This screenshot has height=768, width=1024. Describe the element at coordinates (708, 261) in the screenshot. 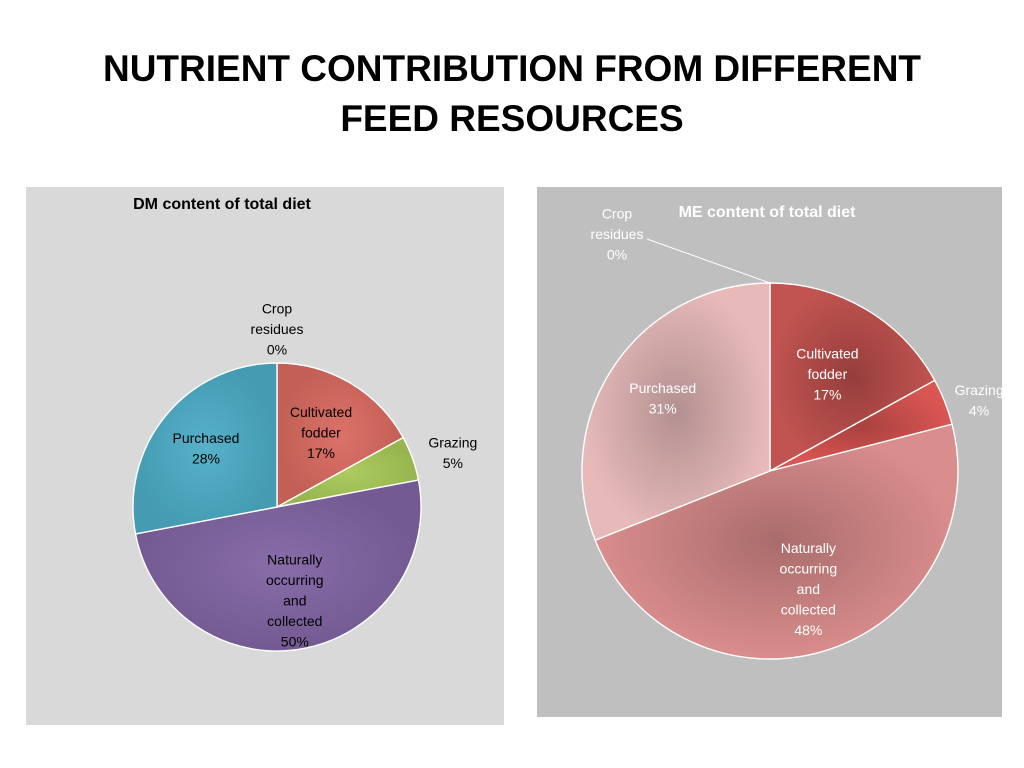

I see `leader-line` at that location.